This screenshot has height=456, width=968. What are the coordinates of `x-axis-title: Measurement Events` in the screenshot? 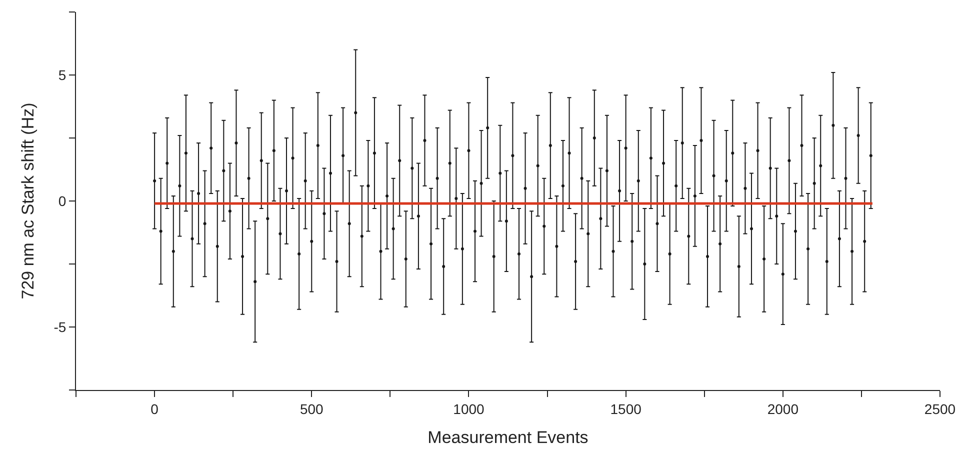 It's located at (508, 438).